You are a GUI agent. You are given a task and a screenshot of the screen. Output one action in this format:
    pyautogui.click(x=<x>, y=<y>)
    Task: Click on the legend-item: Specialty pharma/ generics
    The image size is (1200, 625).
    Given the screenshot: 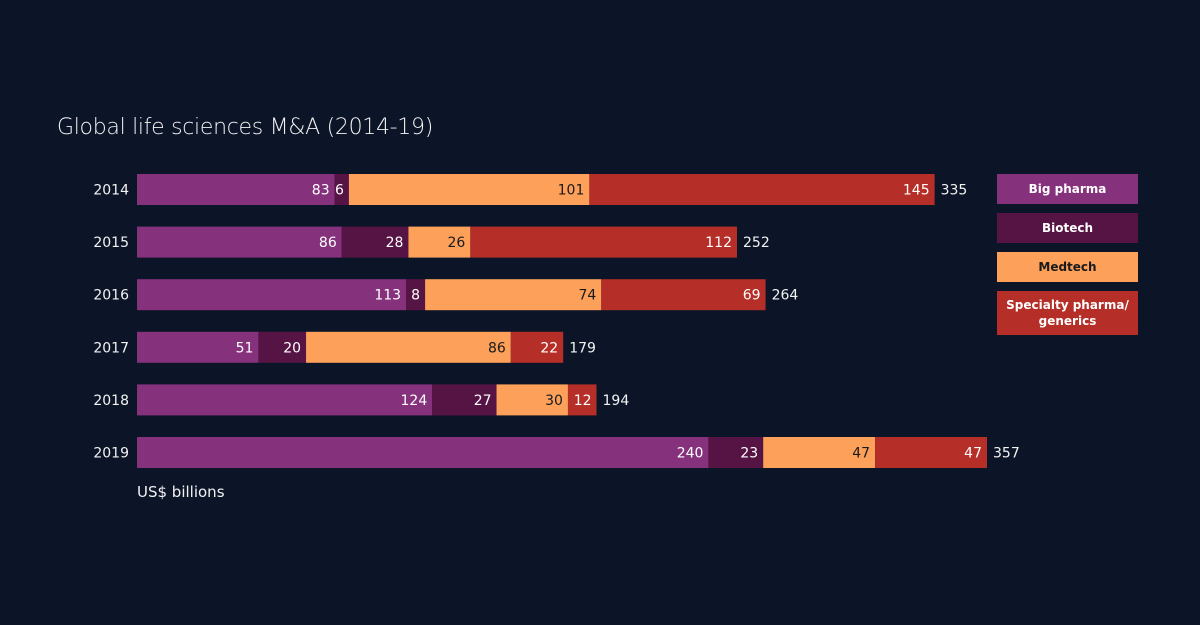 What is the action you would take?
    pyautogui.click(x=1067, y=313)
    